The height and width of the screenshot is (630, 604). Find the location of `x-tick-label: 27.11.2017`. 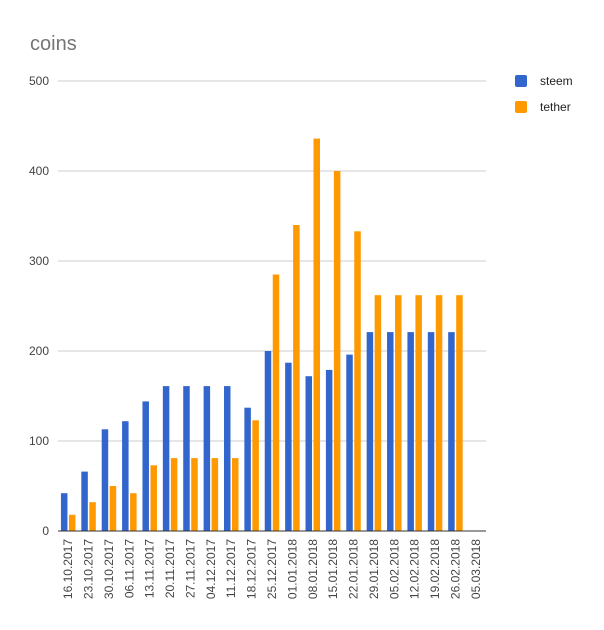

x-tick-label: 27.11.2017 is located at coordinates (190, 568).